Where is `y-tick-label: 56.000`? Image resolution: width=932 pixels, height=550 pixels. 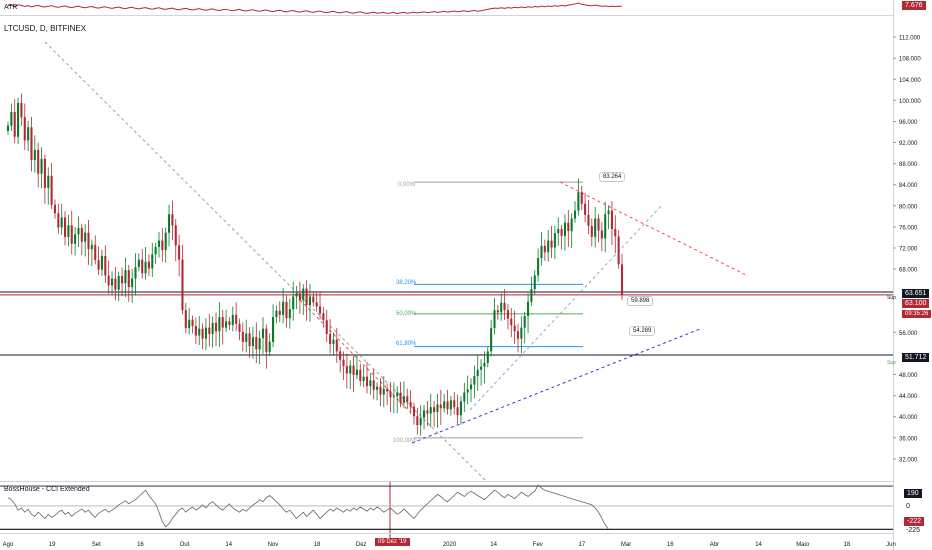 y-tick-label: 56.000 is located at coordinates (908, 334).